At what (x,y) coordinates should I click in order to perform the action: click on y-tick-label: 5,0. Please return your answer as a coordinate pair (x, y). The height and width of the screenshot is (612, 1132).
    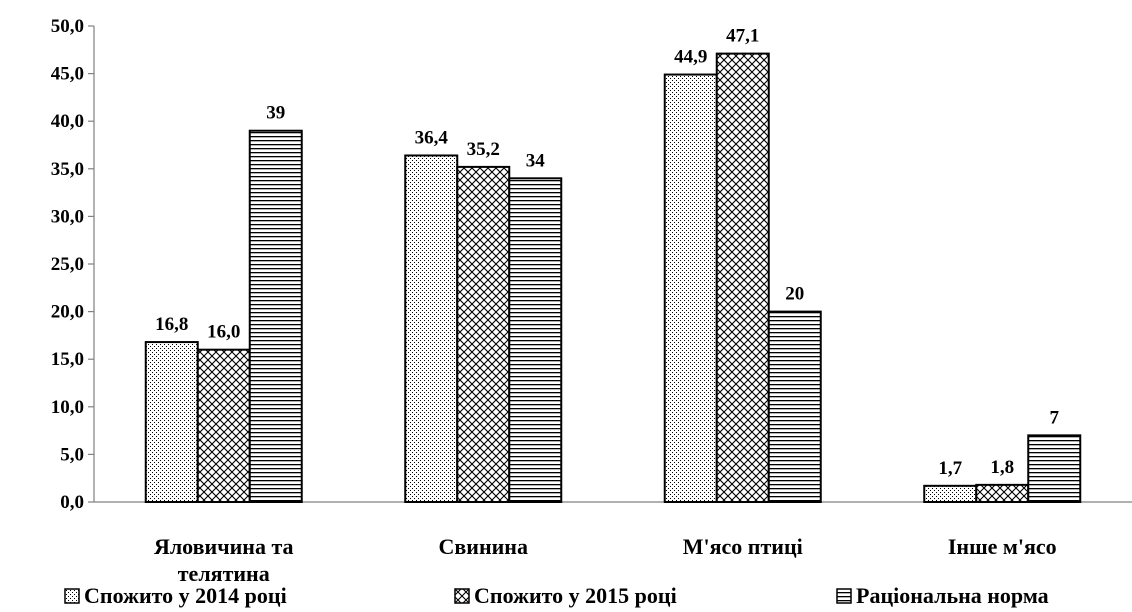
    Looking at the image, I should click on (72, 454).